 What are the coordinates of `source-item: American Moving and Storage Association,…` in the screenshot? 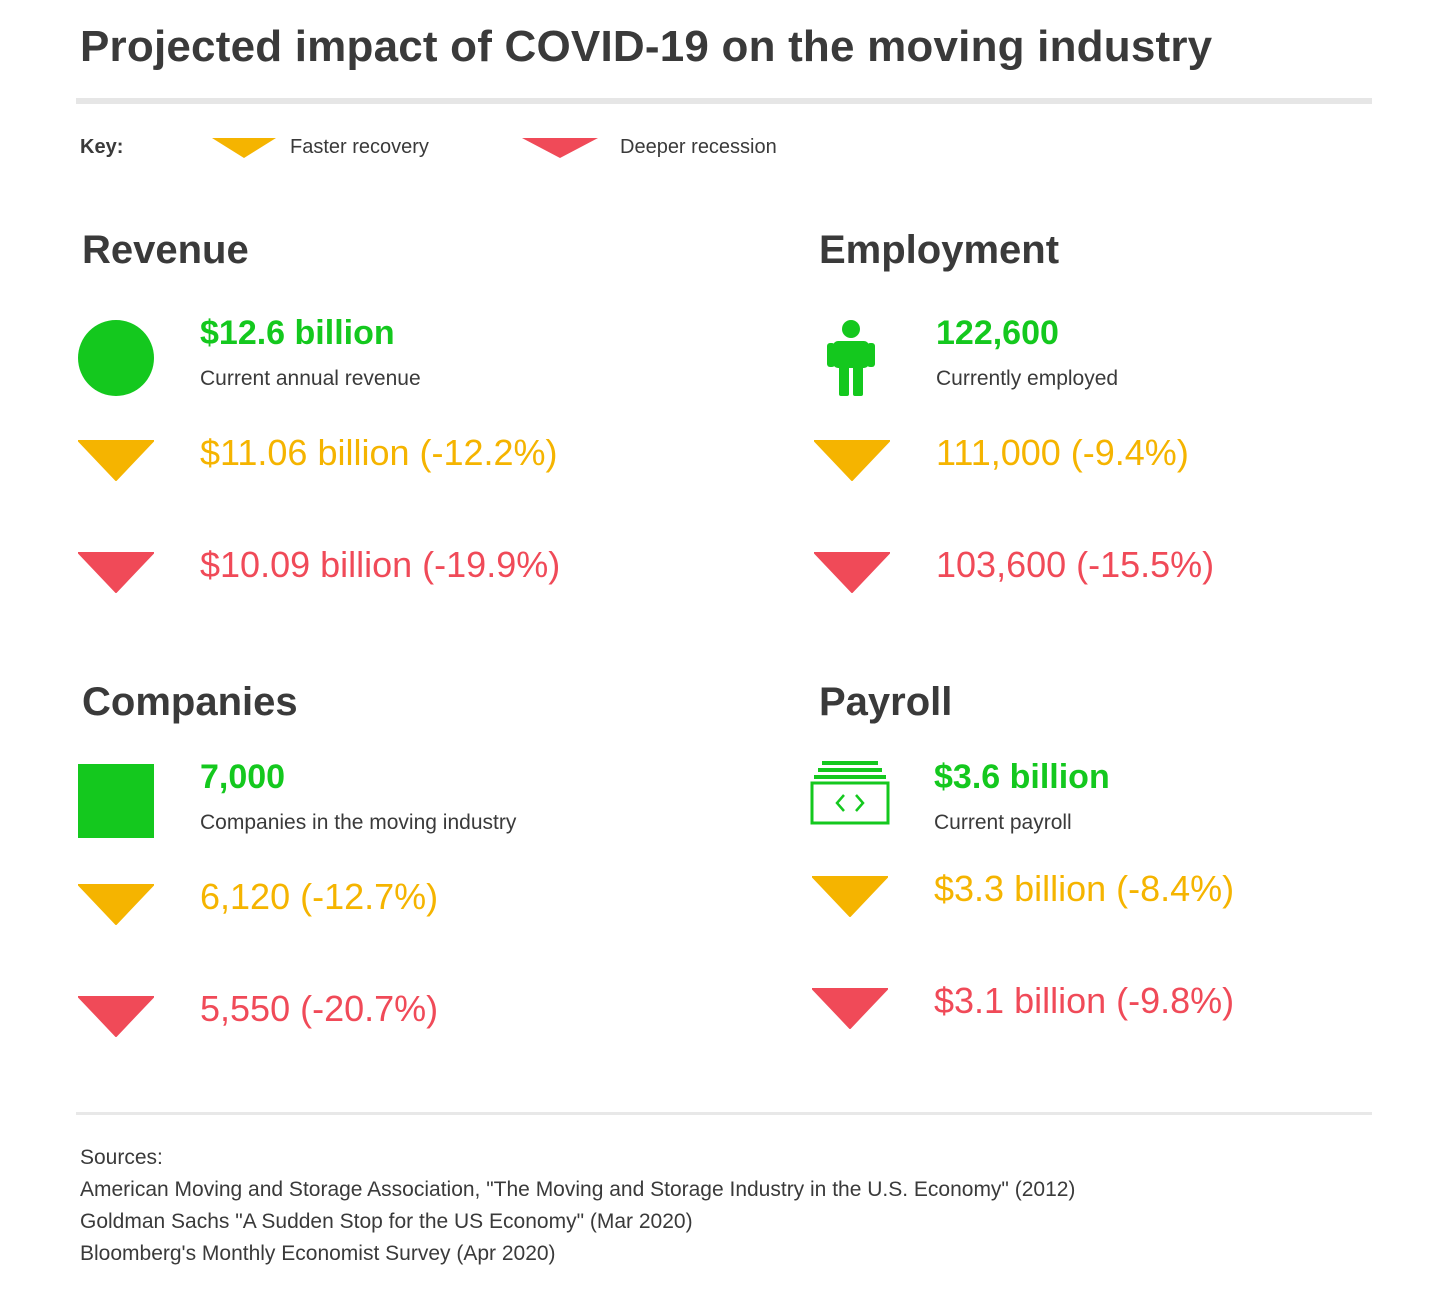 It's located at (578, 1189).